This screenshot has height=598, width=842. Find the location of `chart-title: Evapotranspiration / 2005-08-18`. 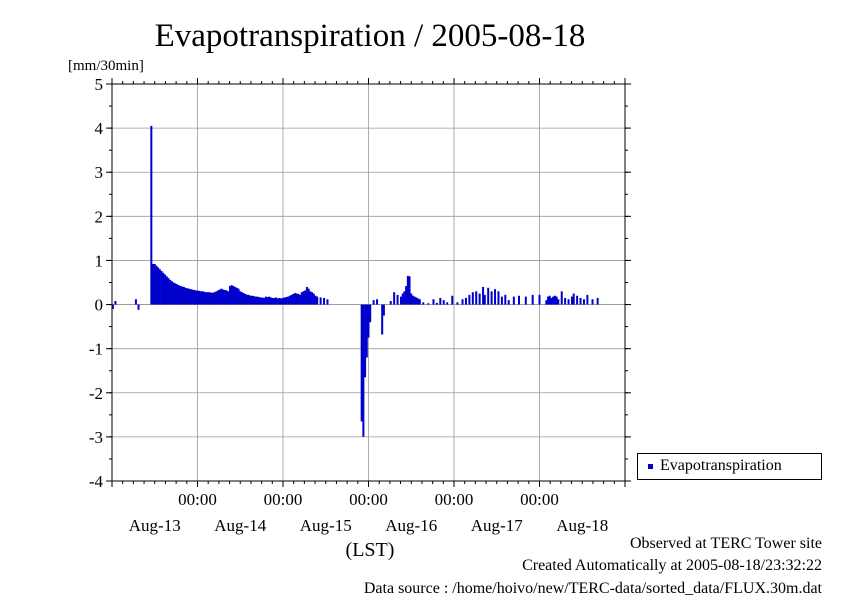

chart-title: Evapotranspiration / 2005-08-18 is located at coordinates (370, 36).